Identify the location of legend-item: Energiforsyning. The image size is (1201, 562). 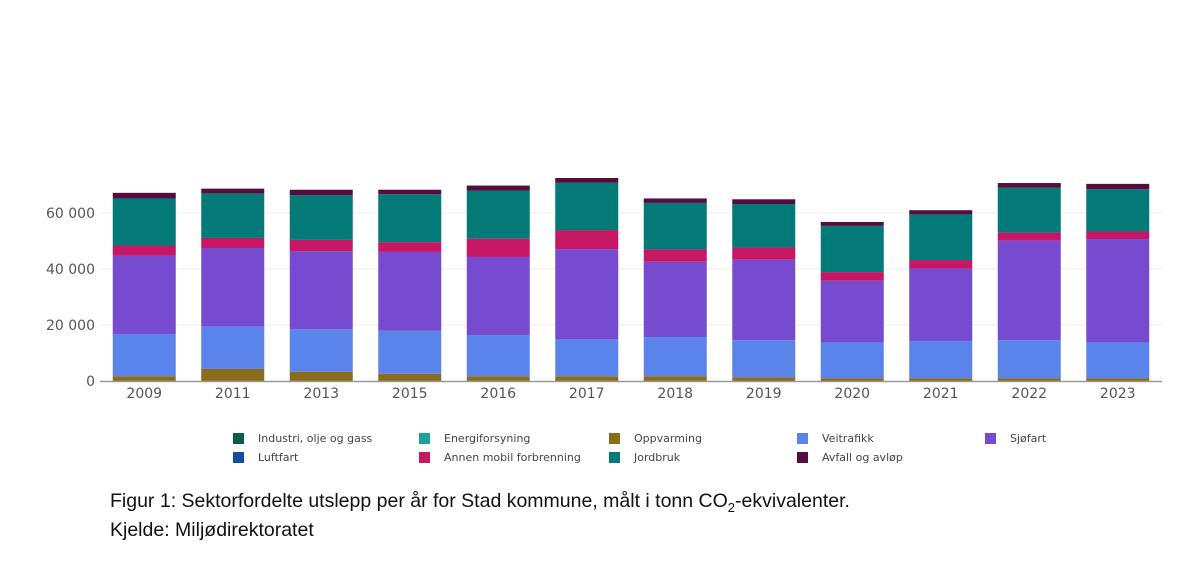
(474, 438).